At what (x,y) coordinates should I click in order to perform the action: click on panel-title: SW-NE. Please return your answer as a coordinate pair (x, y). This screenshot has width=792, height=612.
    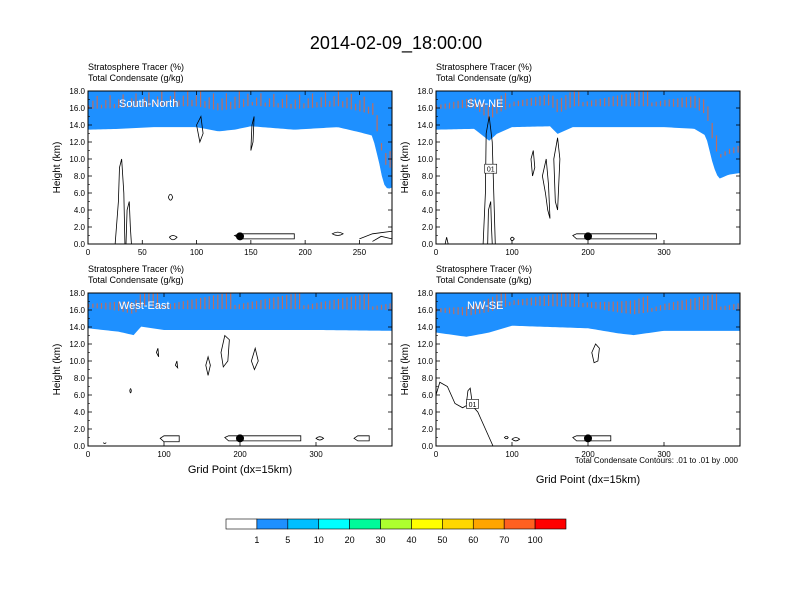
    Looking at the image, I should click on (485, 104).